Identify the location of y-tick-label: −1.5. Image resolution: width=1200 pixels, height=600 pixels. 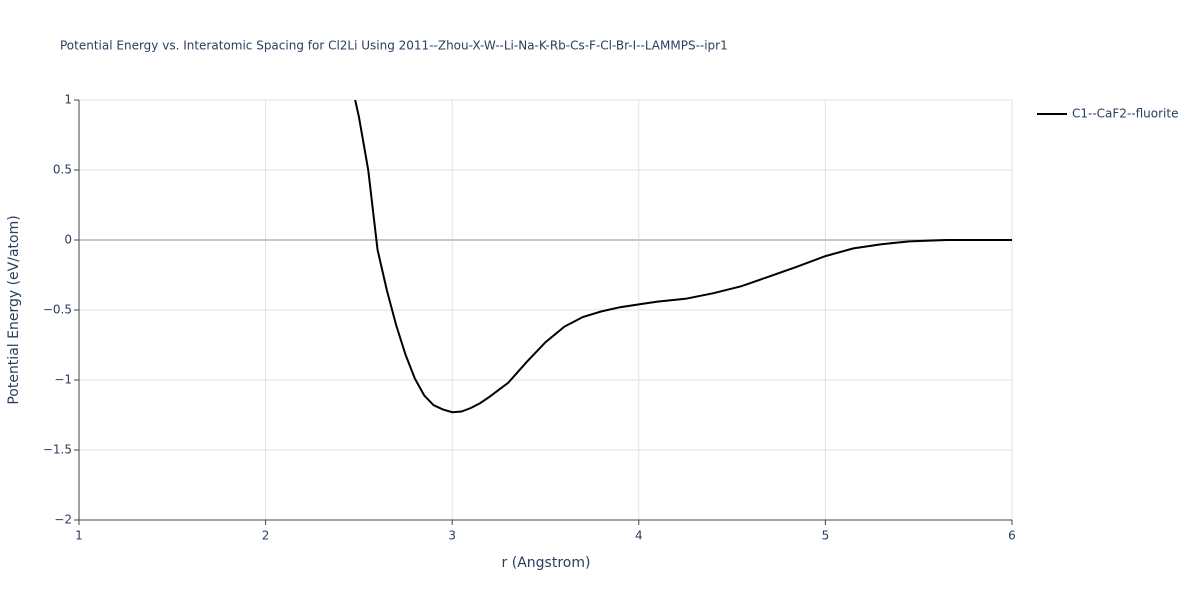
(57, 450).